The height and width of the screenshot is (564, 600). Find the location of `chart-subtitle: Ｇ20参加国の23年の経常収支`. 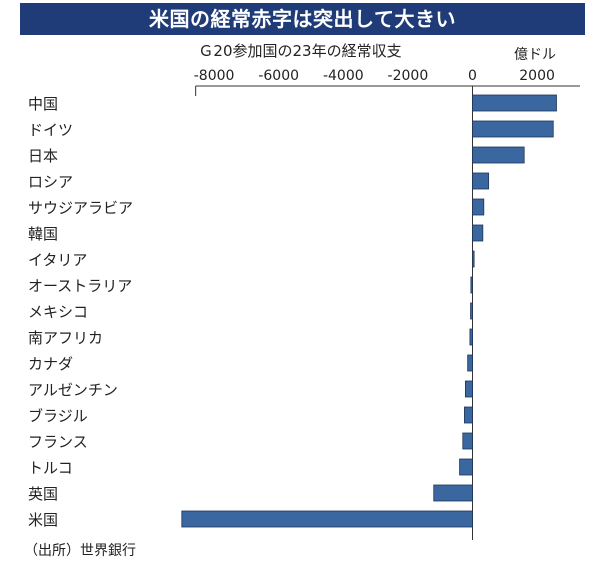

chart-subtitle: Ｇ20参加国の23年の経常収支 is located at coordinates (300, 51).